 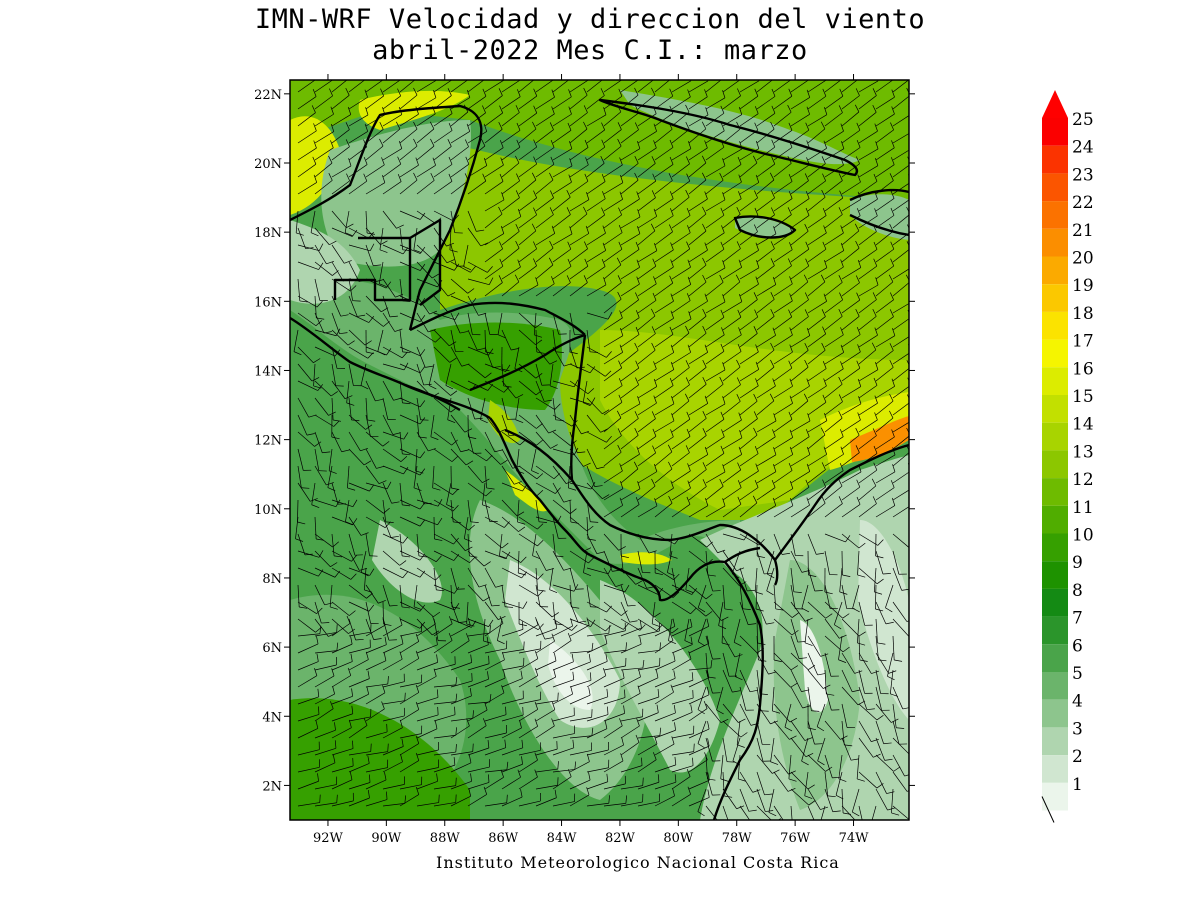 I want to click on colorbar-swatch, so click(x=1055, y=741).